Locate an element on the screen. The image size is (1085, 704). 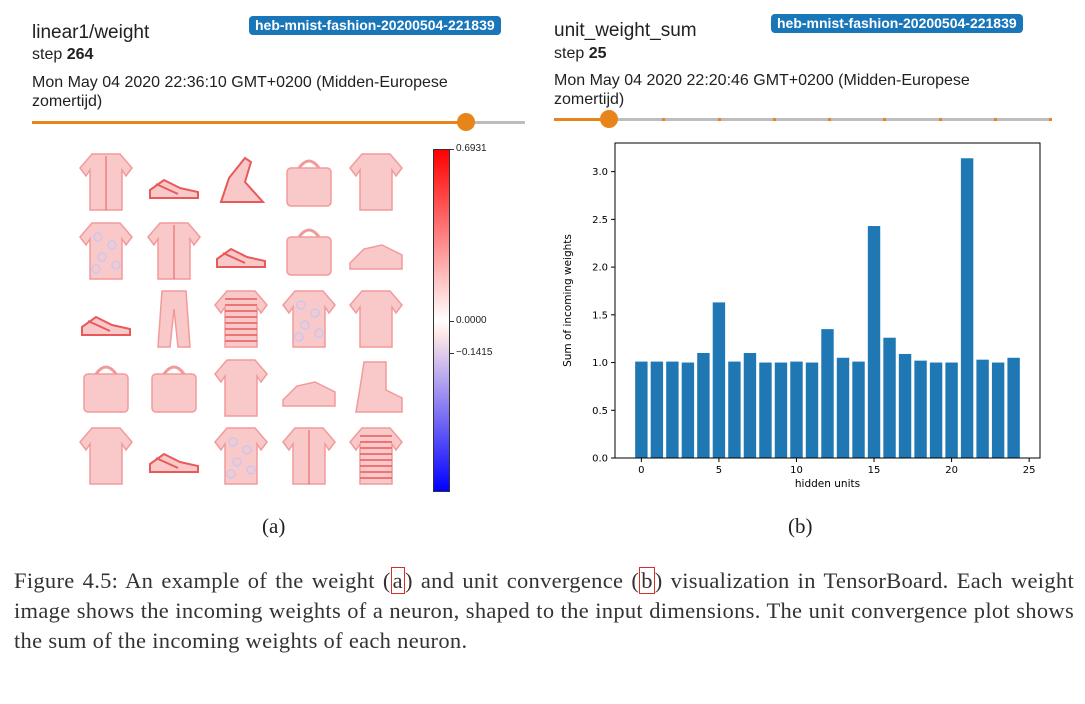
weight-image-pattern-bag is located at coordinates (106, 387).